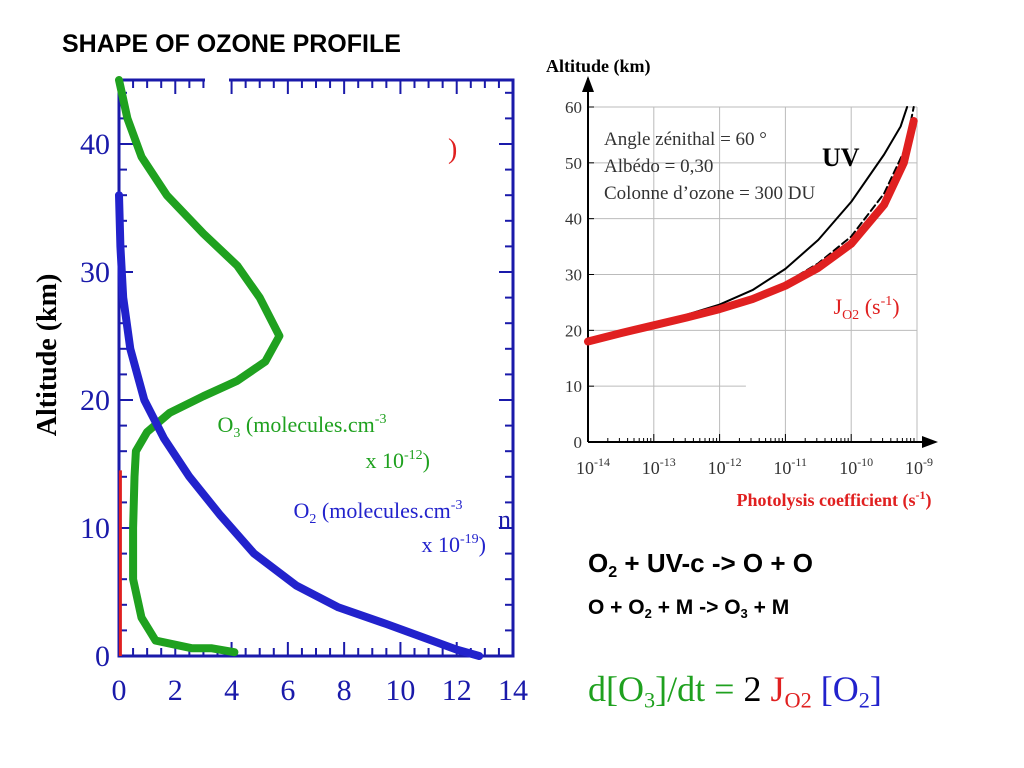 The image size is (1024, 768). I want to click on left-y-axis-label: Altitude (km), so click(47, 355).